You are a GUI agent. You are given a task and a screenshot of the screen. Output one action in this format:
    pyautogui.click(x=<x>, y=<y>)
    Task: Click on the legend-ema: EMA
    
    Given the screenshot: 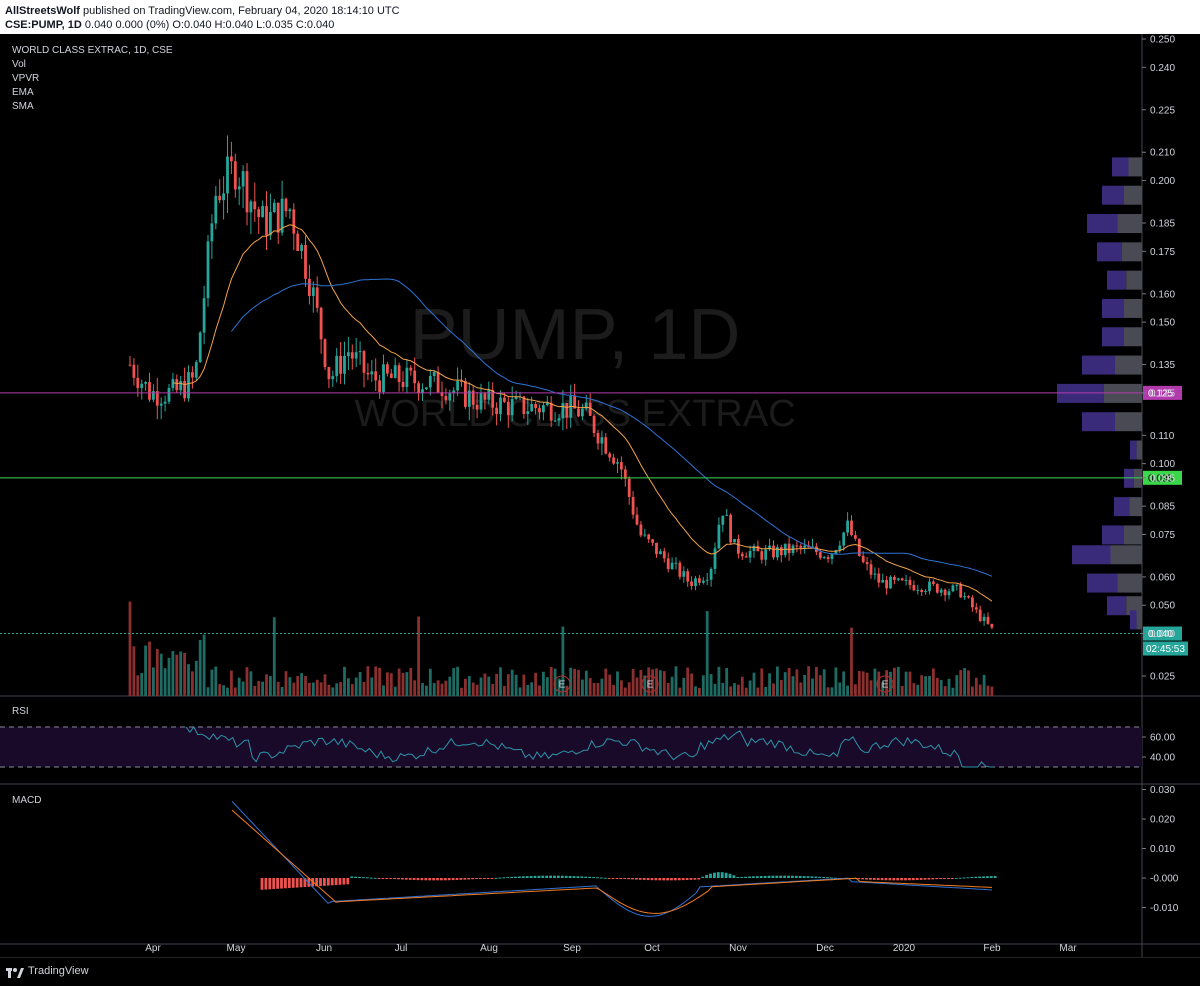 What is the action you would take?
    pyautogui.click(x=23, y=92)
    